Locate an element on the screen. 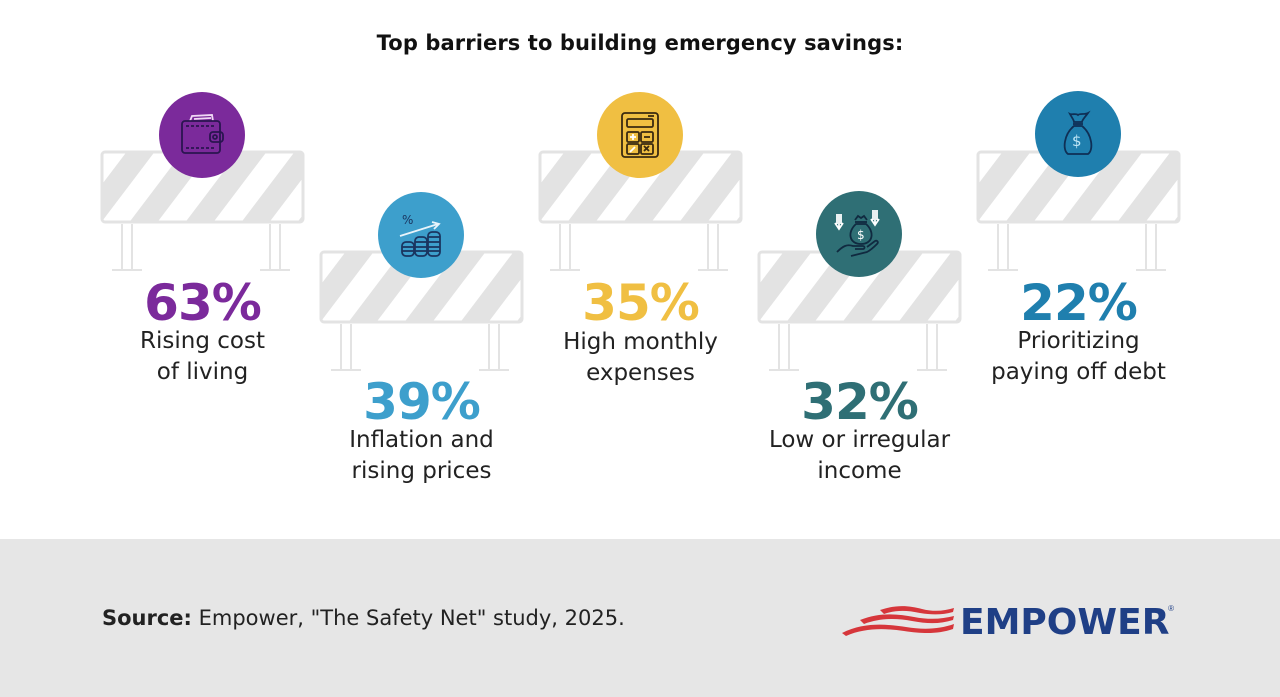 The width and height of the screenshot is (1280, 697). icon-circle: % is located at coordinates (421, 235).